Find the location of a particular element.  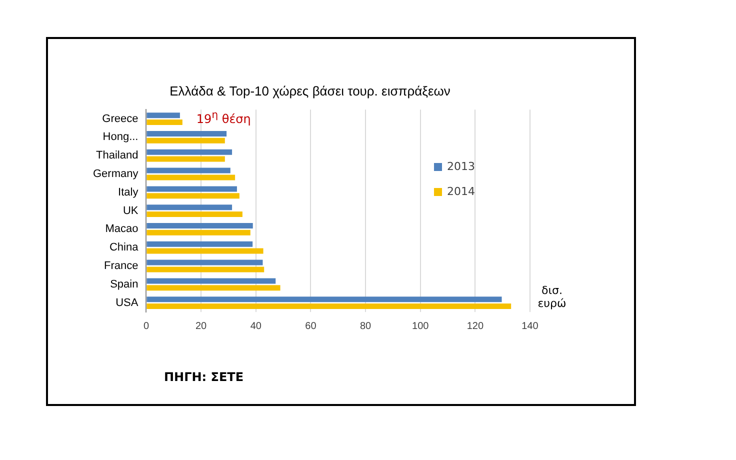

x-tick-label: 20 is located at coordinates (201, 326).